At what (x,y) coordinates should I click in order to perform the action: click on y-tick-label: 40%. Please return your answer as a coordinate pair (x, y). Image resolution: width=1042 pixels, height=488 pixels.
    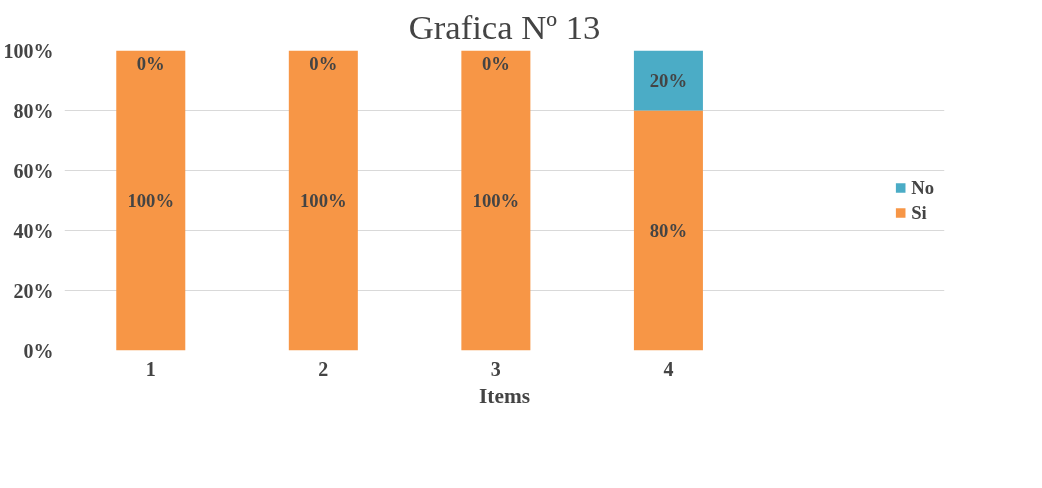
    Looking at the image, I should click on (33, 230).